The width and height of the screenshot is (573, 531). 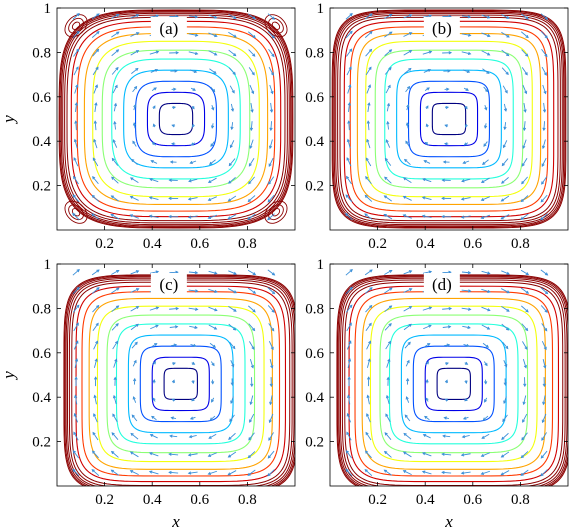 What do you see at coordinates (448, 521) in the screenshot?
I see `x-axis-label: x` at bounding box center [448, 521].